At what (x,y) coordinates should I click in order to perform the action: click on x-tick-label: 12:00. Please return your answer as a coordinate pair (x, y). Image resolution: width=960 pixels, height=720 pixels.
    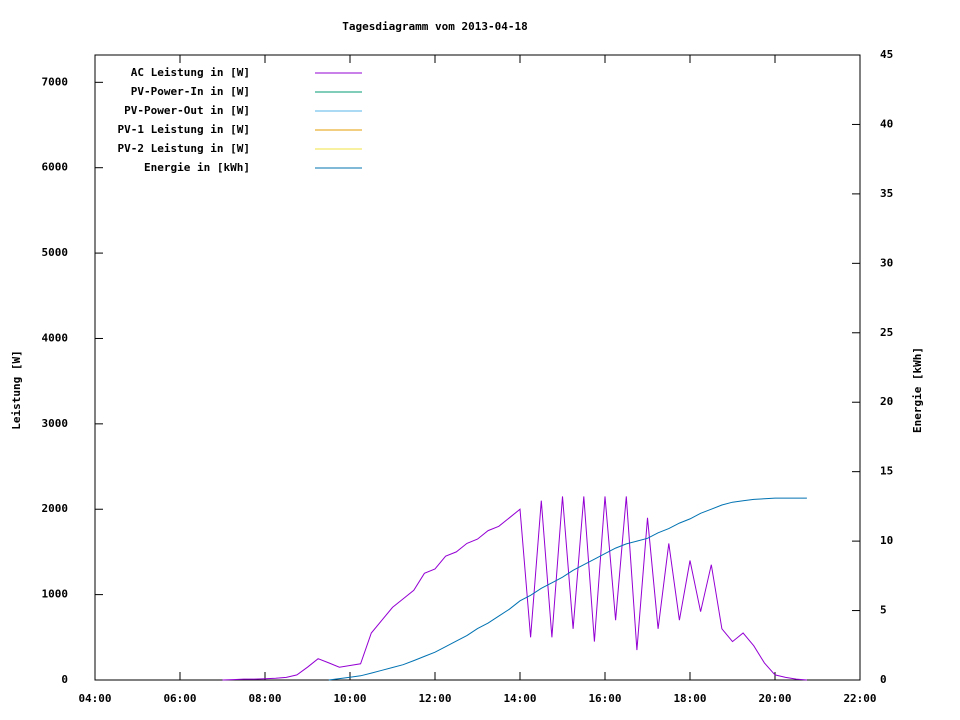
    Looking at the image, I should click on (434, 698).